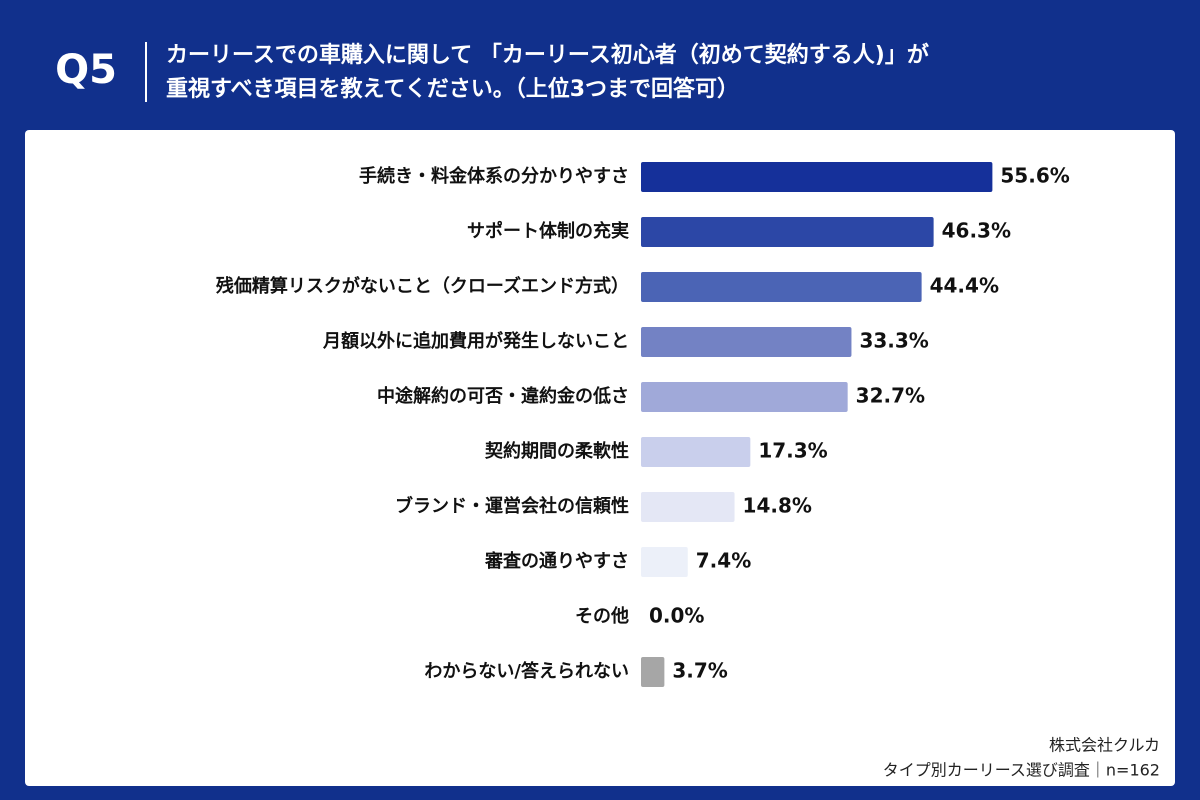 The width and height of the screenshot is (1200, 800). I want to click on category-label: 手続き・料金体系の分かりやすさ, so click(494, 176).